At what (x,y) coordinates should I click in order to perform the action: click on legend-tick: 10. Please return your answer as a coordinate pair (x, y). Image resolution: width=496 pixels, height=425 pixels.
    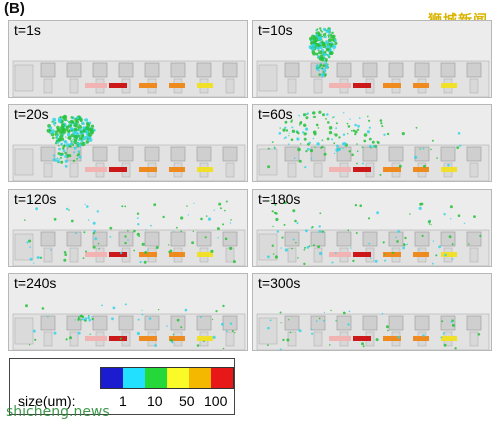
    Looking at the image, I should click on (155, 401).